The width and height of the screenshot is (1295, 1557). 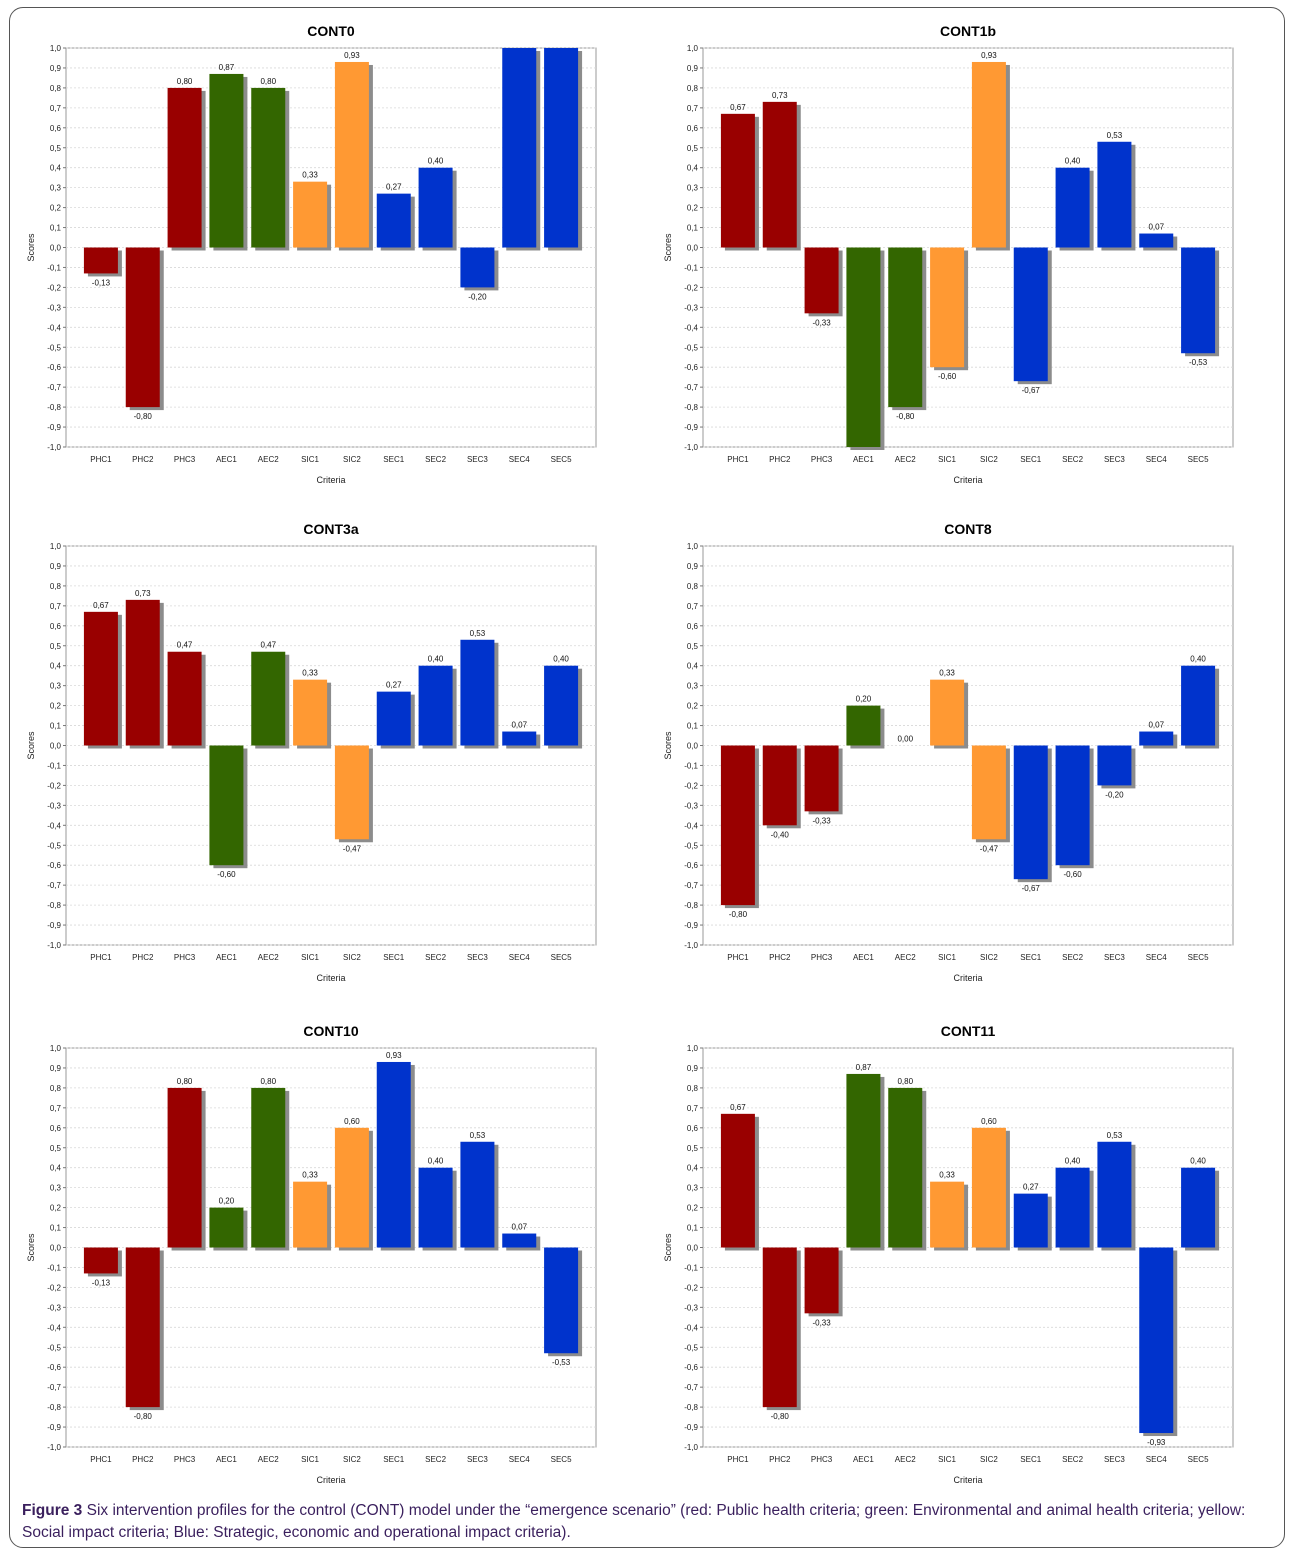 What do you see at coordinates (331, 31) in the screenshot?
I see `chart-title: CONT0` at bounding box center [331, 31].